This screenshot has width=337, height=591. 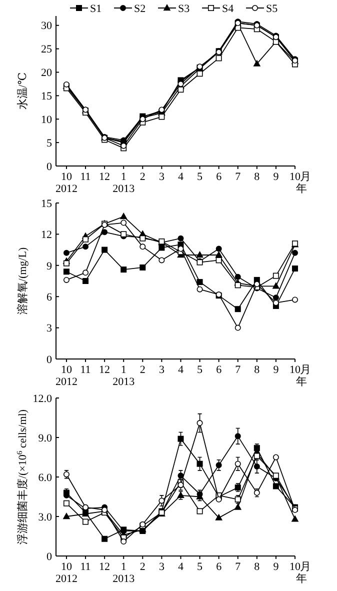 What do you see at coordinates (46, 235) in the screenshot?
I see `y-tick-label: 12` at bounding box center [46, 235].